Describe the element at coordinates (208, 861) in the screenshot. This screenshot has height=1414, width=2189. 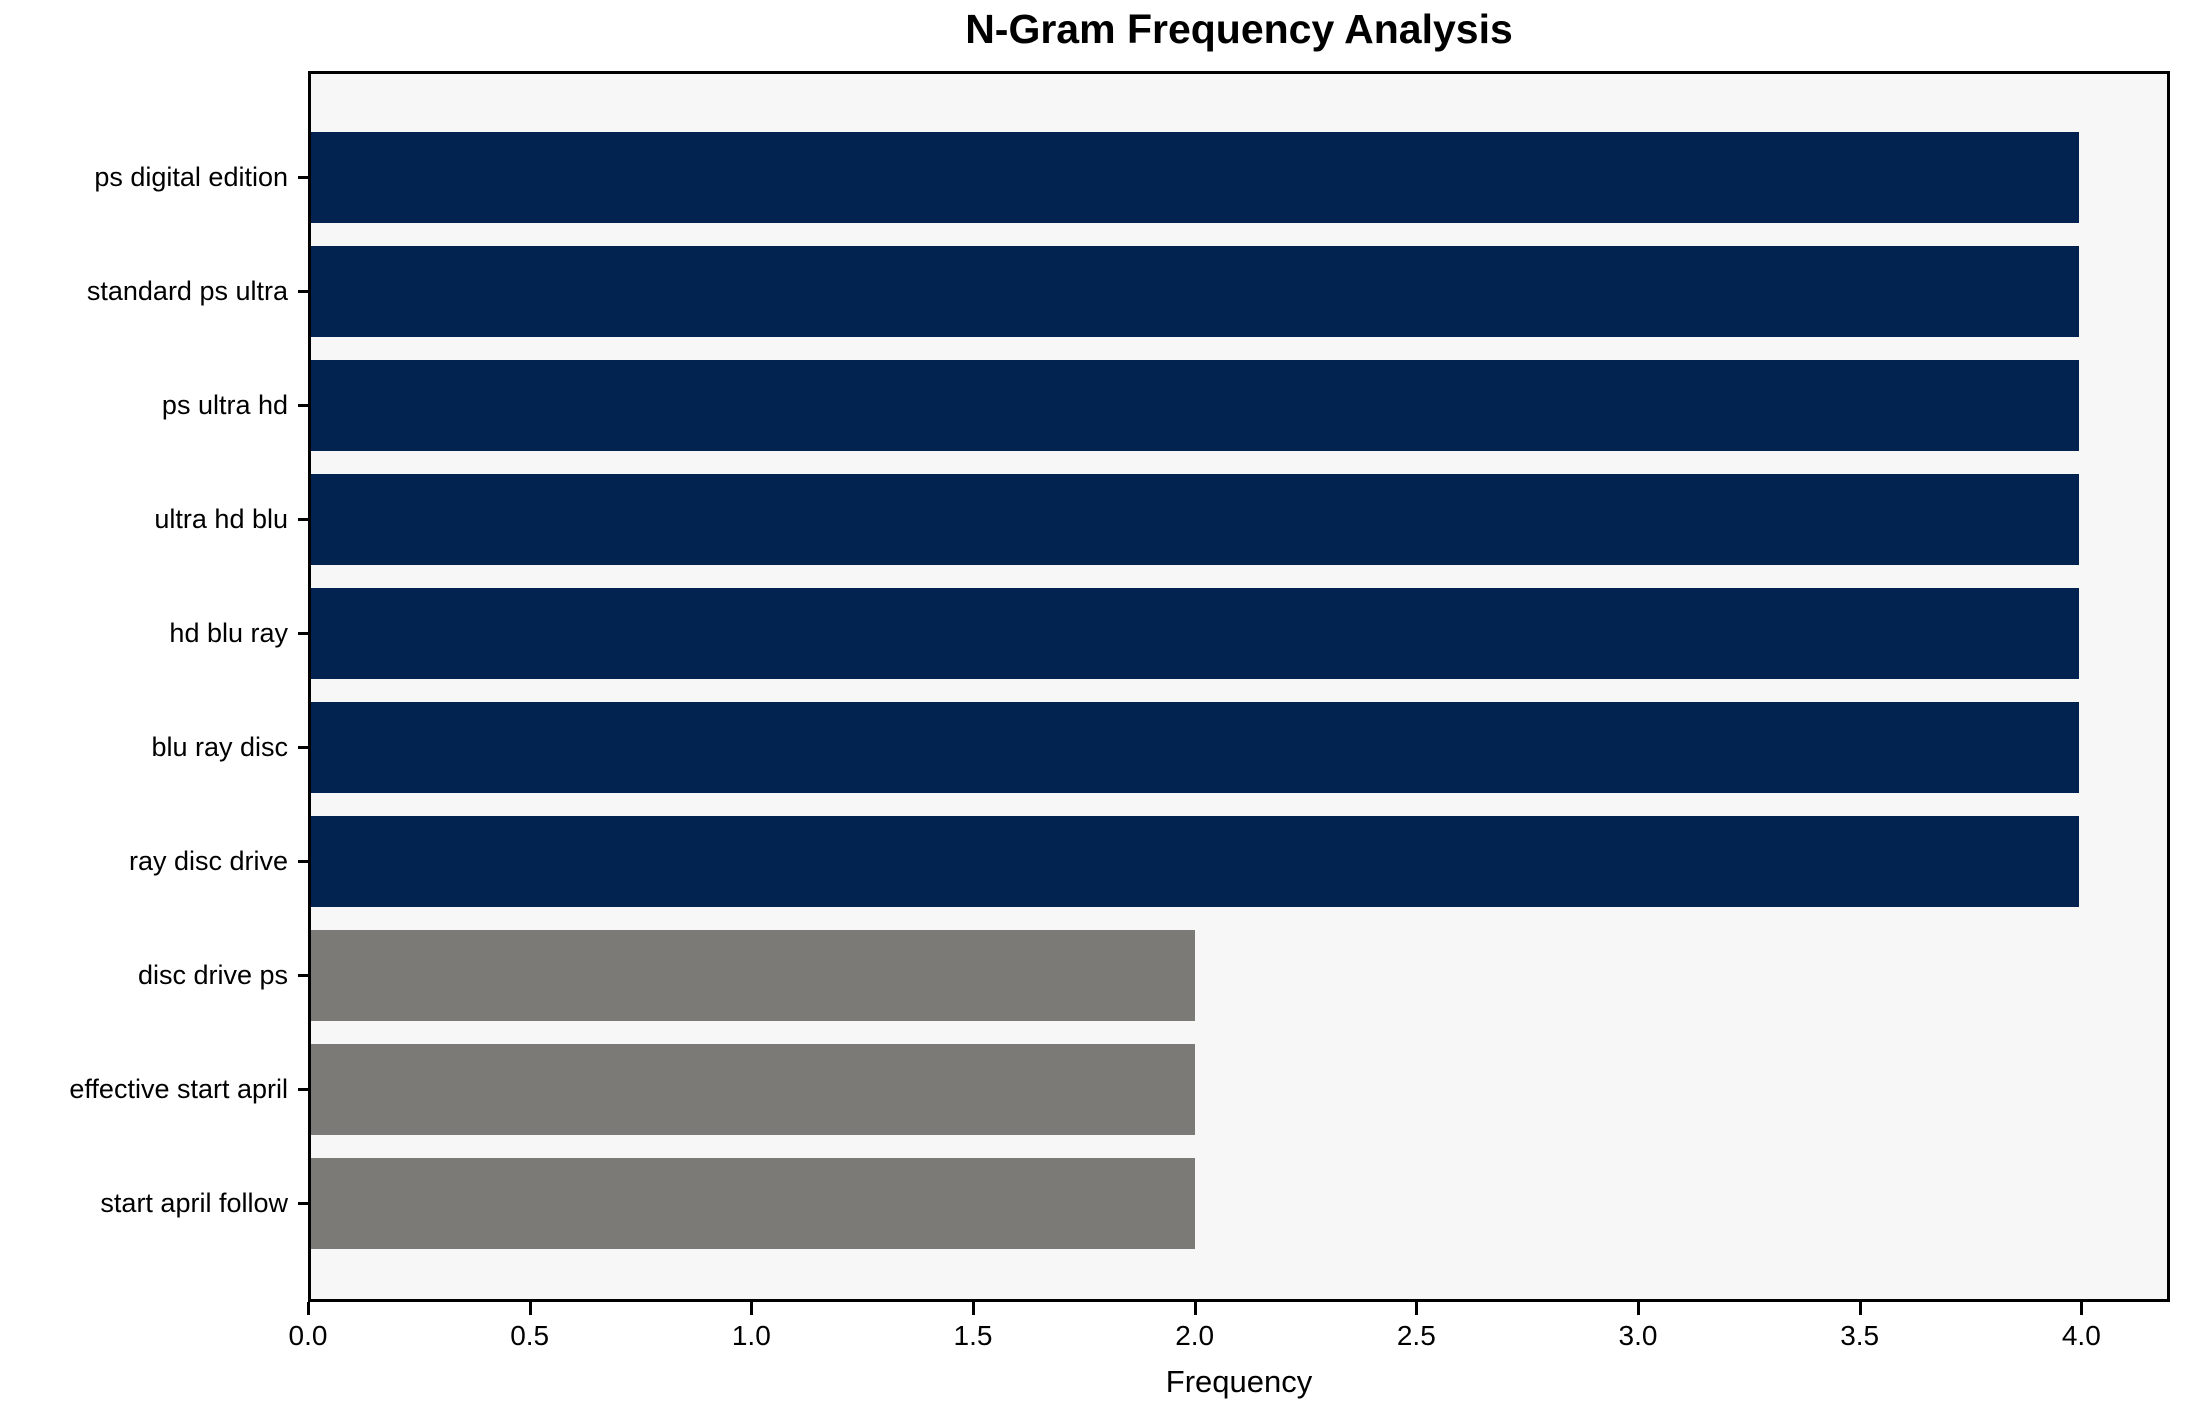
I see `y-tick-label: ray disc drive` at that location.